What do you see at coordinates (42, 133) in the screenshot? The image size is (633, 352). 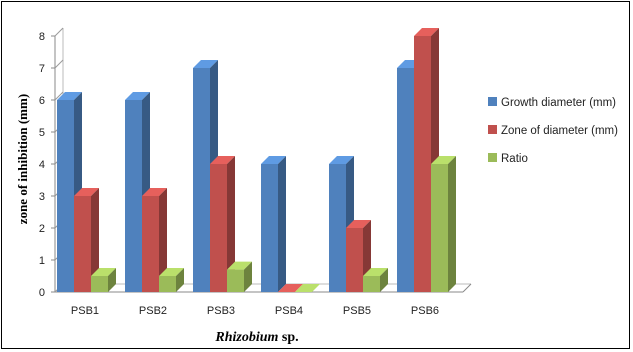 I see `y-tick-label: 5` at bounding box center [42, 133].